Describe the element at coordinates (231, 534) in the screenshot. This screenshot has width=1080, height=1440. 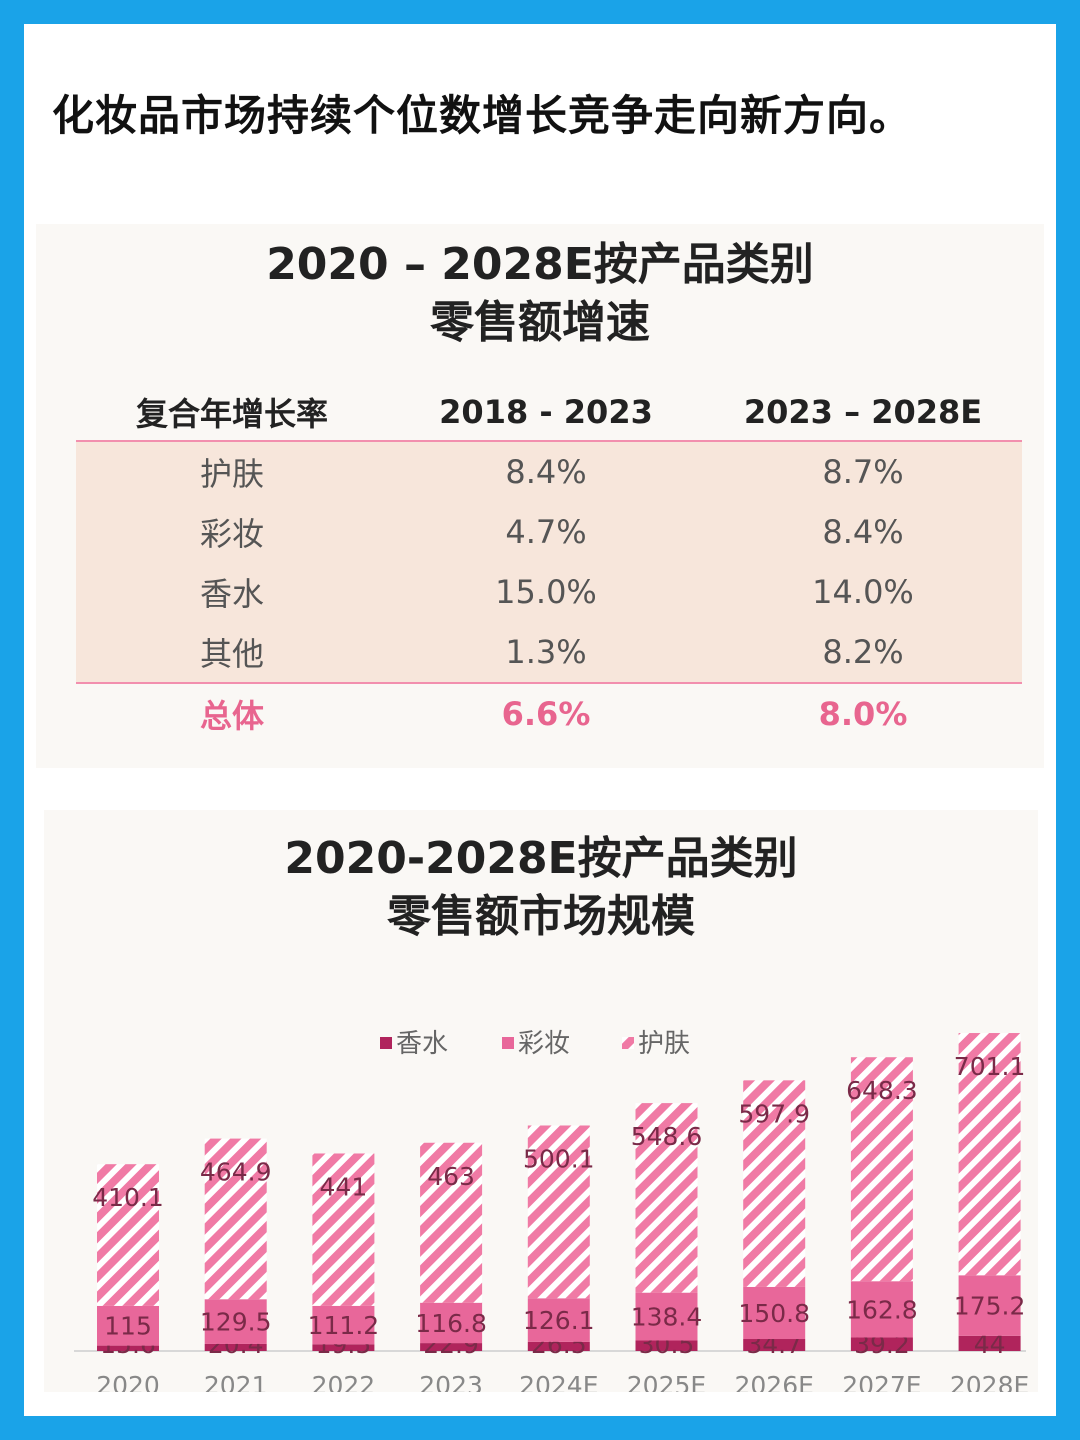
I see `row-label: 彩妆` at that location.